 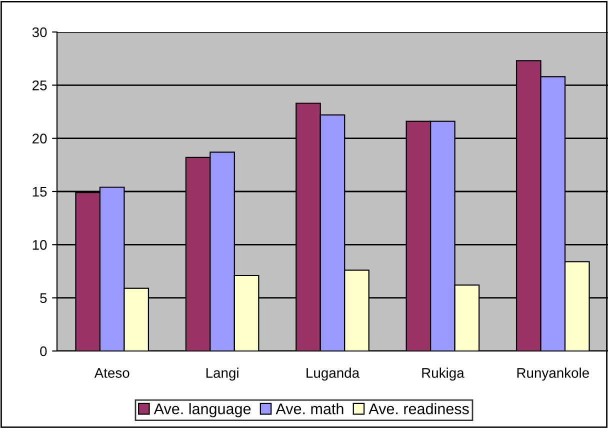 What do you see at coordinates (39, 85) in the screenshot?
I see `y-tick-label: 25` at bounding box center [39, 85].